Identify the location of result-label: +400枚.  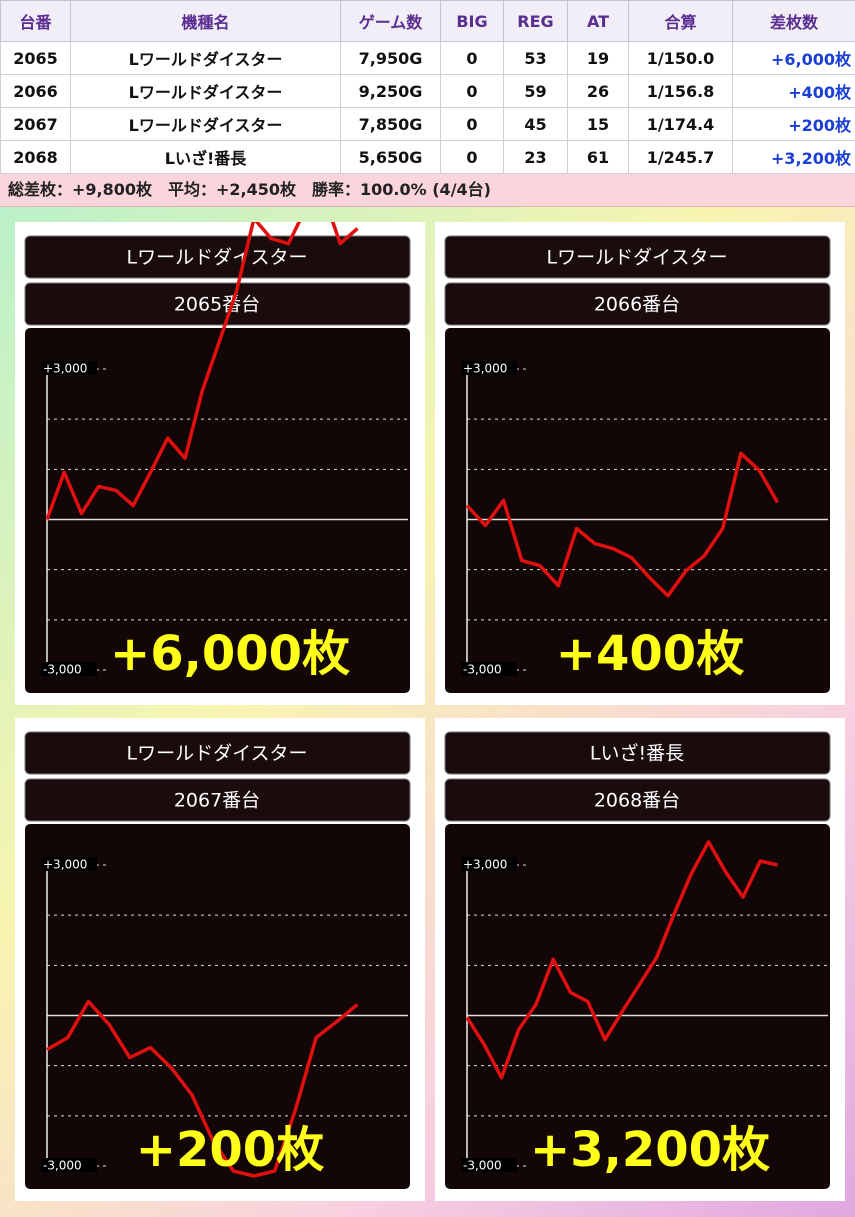
(650, 654).